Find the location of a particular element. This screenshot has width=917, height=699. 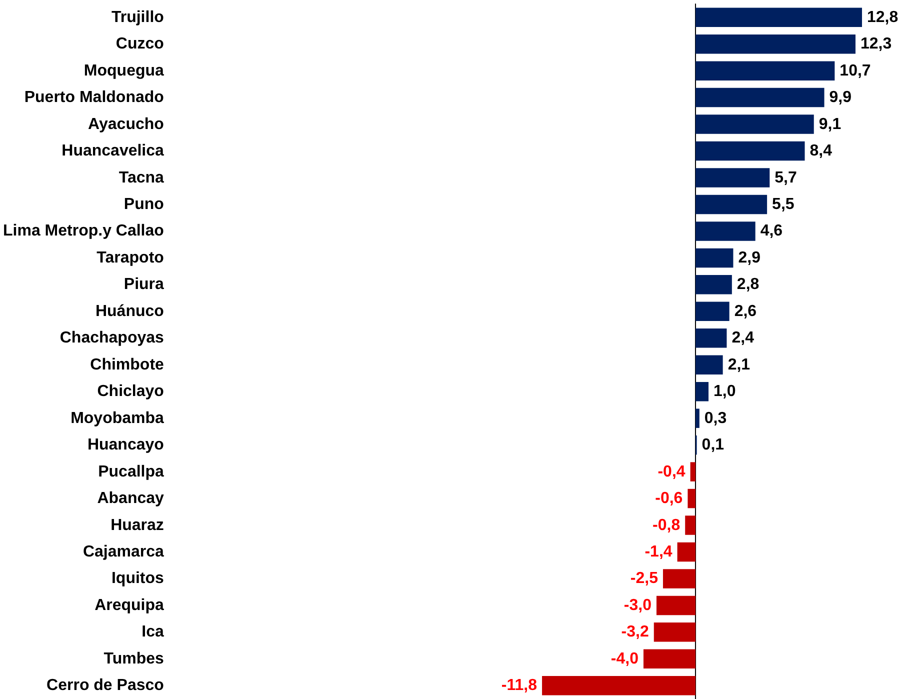

data-label: -0,6 is located at coordinates (669, 499).